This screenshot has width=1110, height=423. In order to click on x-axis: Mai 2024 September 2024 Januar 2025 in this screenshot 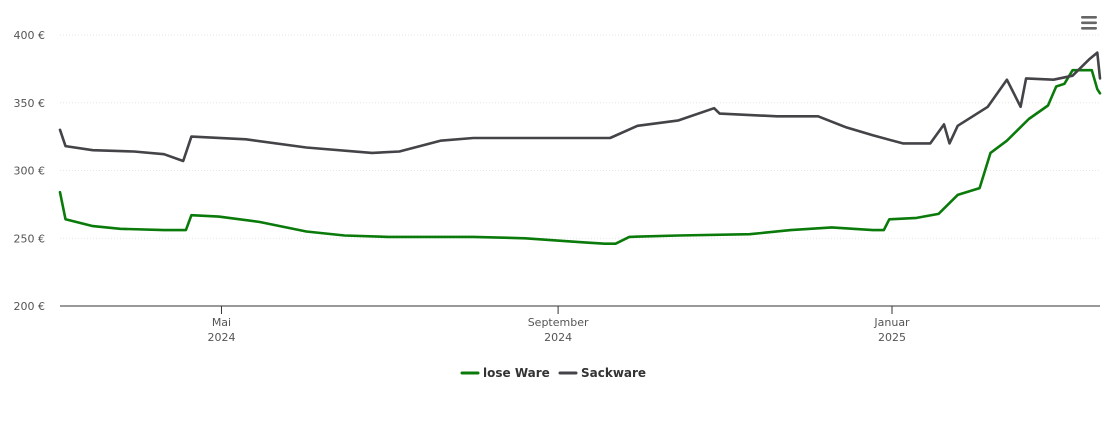, I will do `click(558, 325)`.